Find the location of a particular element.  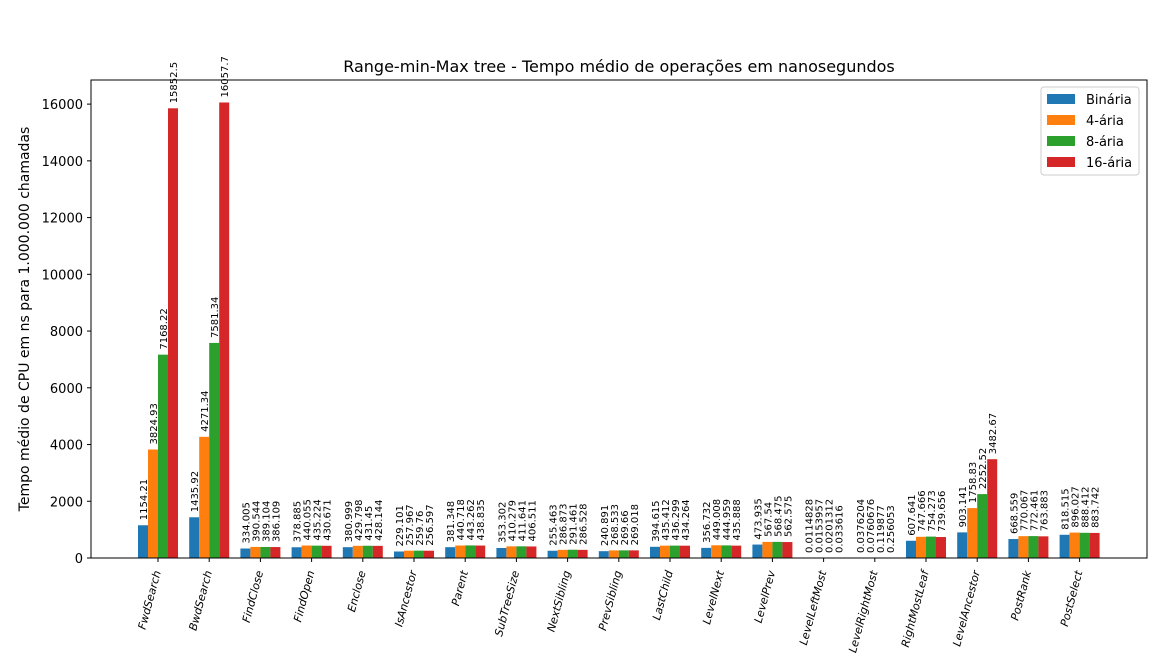

x-tick-label: PostRank is located at coordinates (1021, 595).